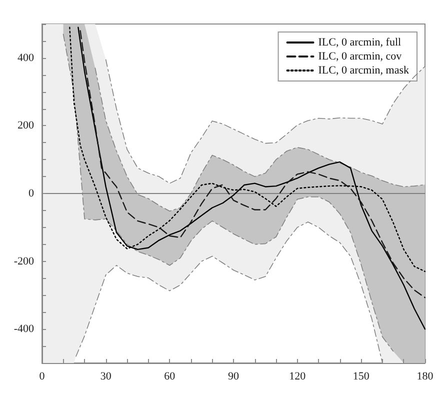 The height and width of the screenshot is (397, 447). I want to click on legend-label: ILC, 0 arcmin, full, so click(360, 42).